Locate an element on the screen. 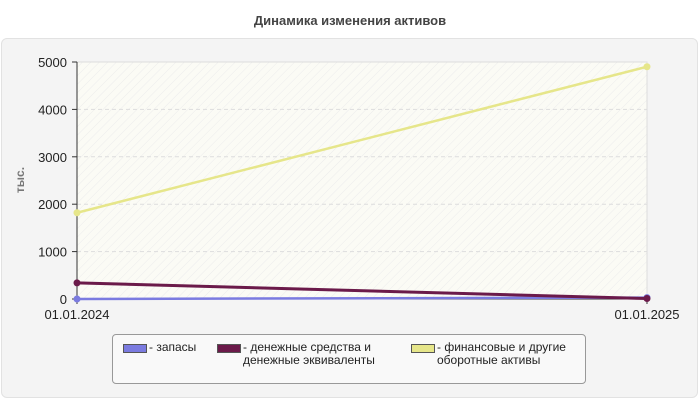  x-tick-label: 01.01.2024 is located at coordinates (76, 314).